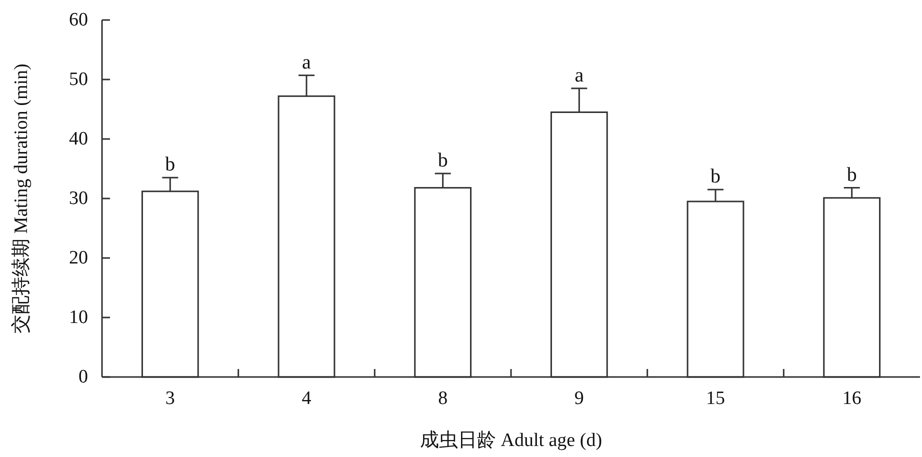  I want to click on y-axis-title: 交配持续期 Mating duration (min), so click(21, 199).